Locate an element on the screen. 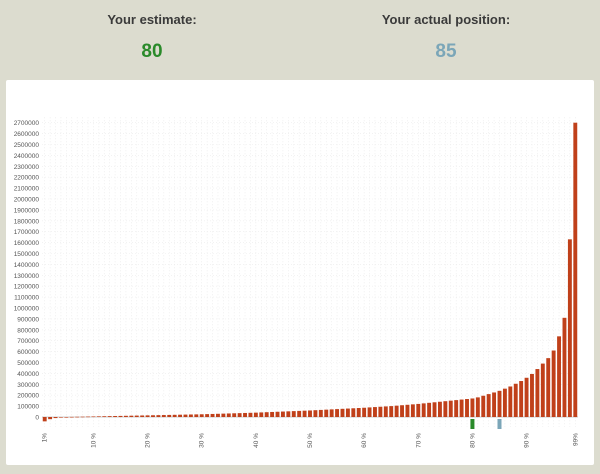 The width and height of the screenshot is (600, 474). actual-position-value: 85 is located at coordinates (446, 51).